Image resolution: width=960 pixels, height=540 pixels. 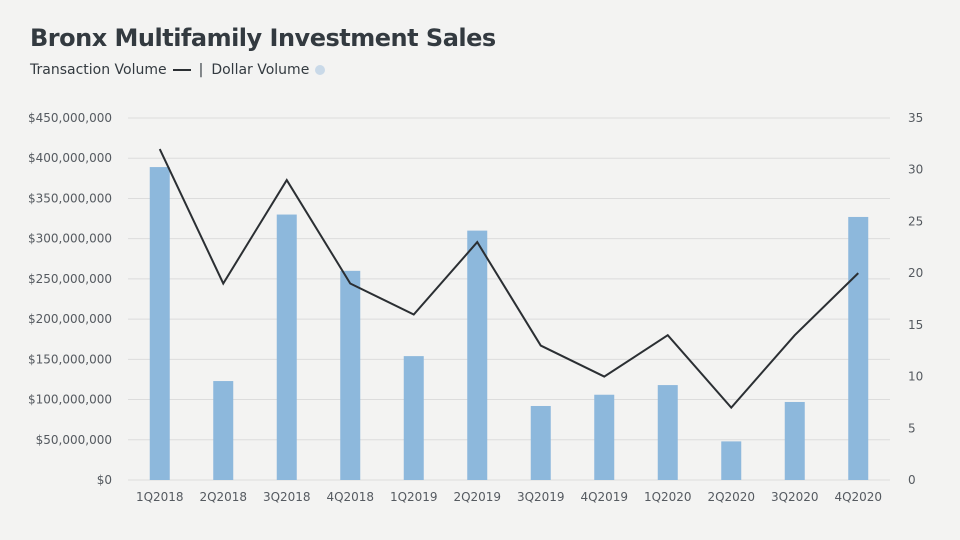 What do you see at coordinates (70, 279) in the screenshot?
I see `y-left-tick-label: $250,000,000` at bounding box center [70, 279].